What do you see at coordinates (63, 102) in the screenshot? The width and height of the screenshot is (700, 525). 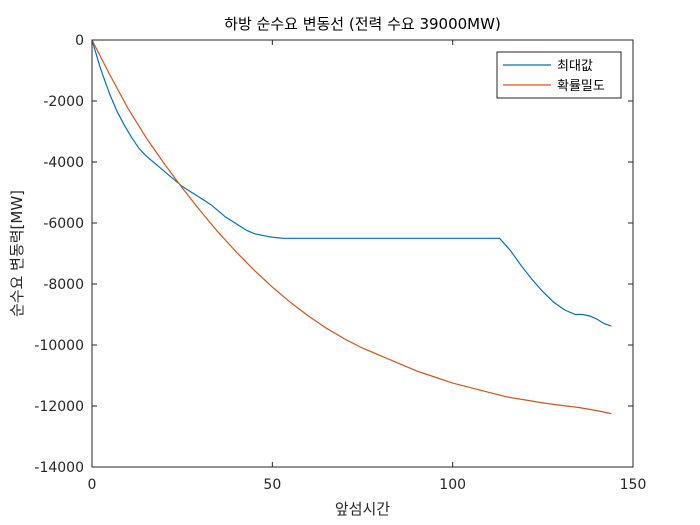 I see `y-tick-label: -2000` at bounding box center [63, 102].